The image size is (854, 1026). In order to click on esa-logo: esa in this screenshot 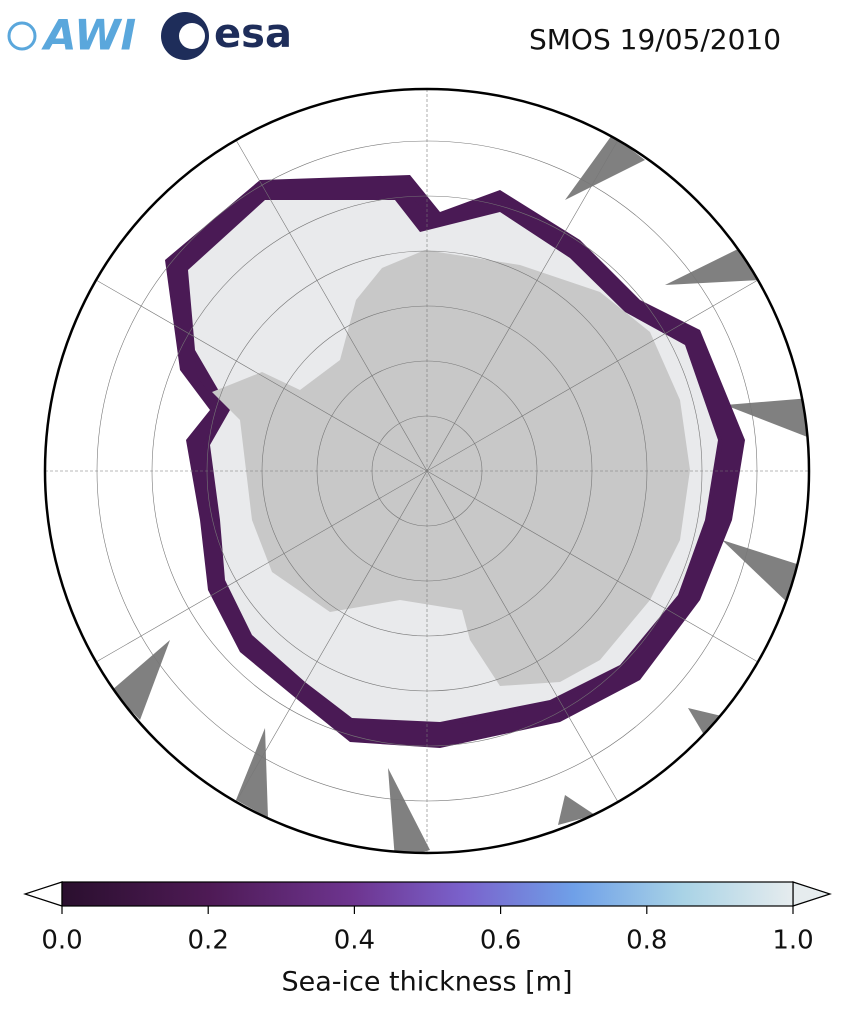, I will do `click(226, 35)`.